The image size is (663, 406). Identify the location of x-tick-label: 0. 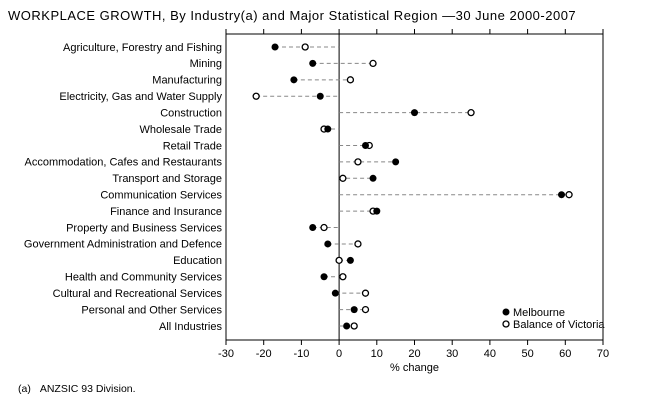
(339, 354).